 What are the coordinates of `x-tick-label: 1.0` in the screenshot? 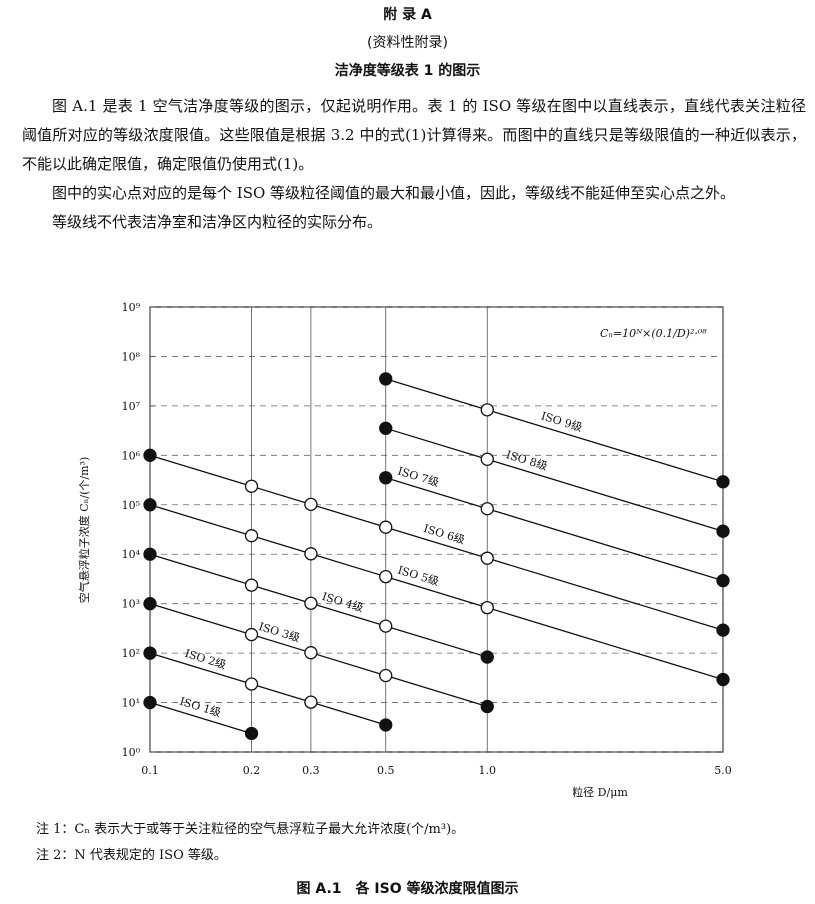 It's located at (488, 770).